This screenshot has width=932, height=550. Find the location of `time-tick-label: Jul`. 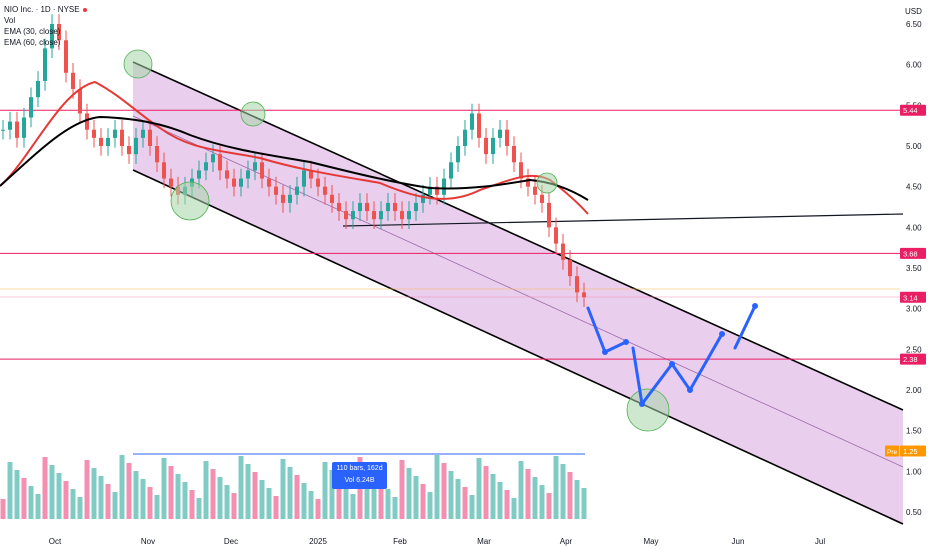

time-tick-label: Jul is located at coordinates (820, 541).